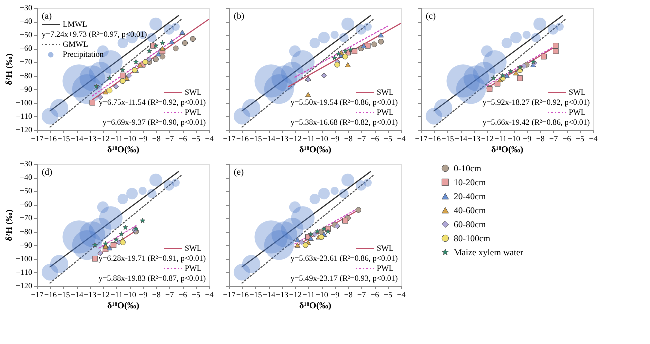  Describe the element at coordinates (344, 278) in the screenshot. I see `annotation: y=5.49x-23.17 (R²=0.93, p<0.01)` at that location.